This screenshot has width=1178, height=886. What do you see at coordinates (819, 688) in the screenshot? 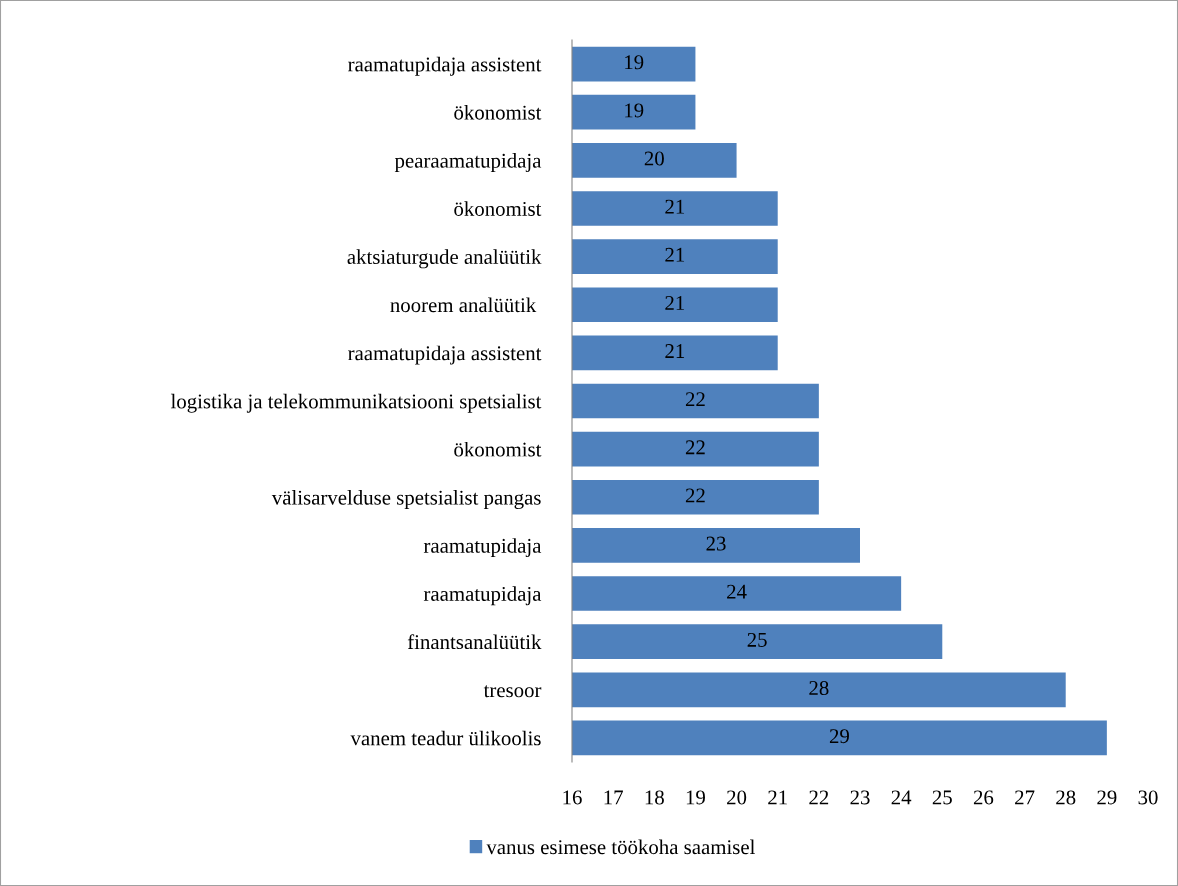
I see `data-label: 28` at bounding box center [819, 688].